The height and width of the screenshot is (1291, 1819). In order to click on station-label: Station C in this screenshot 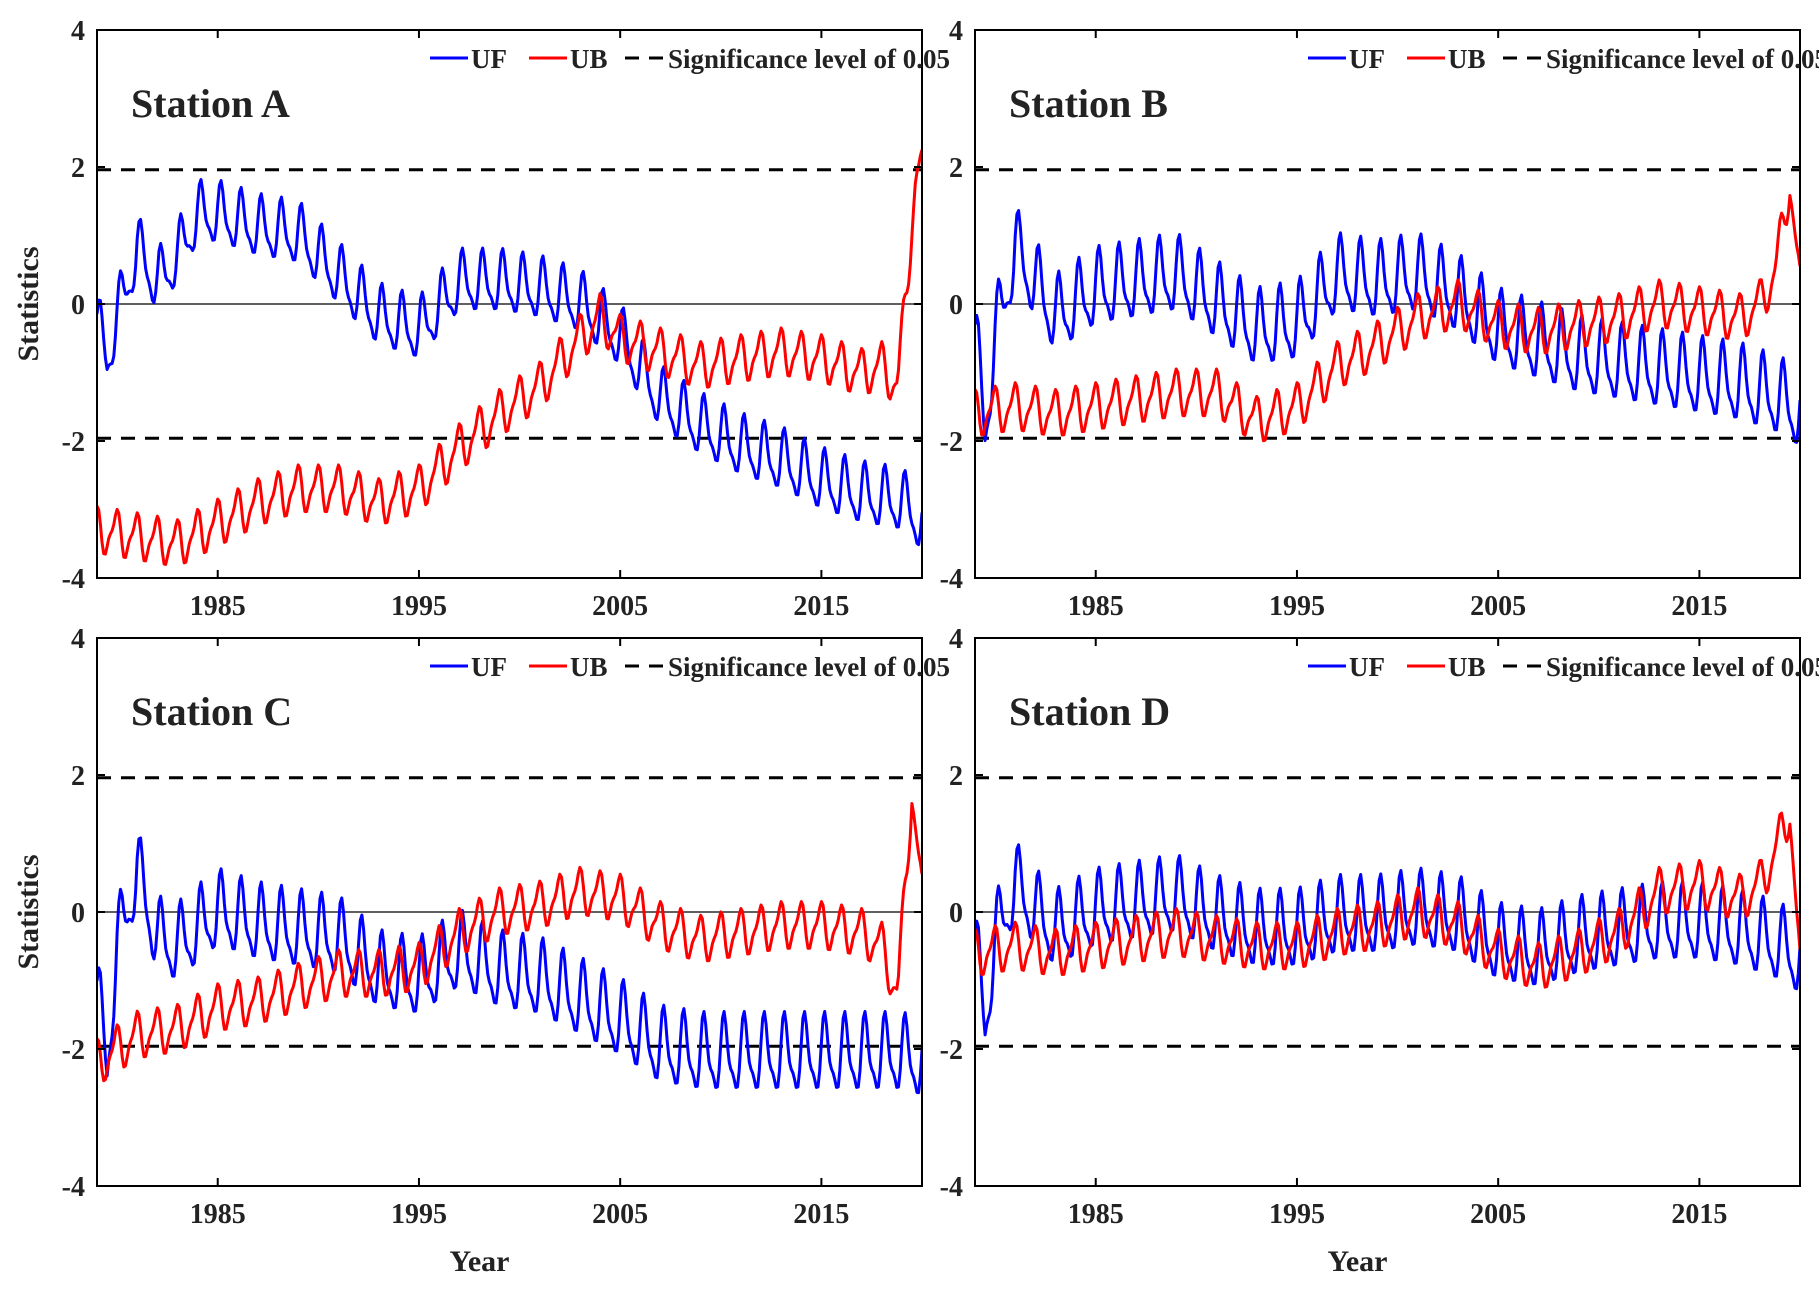, I will do `click(211, 711)`.